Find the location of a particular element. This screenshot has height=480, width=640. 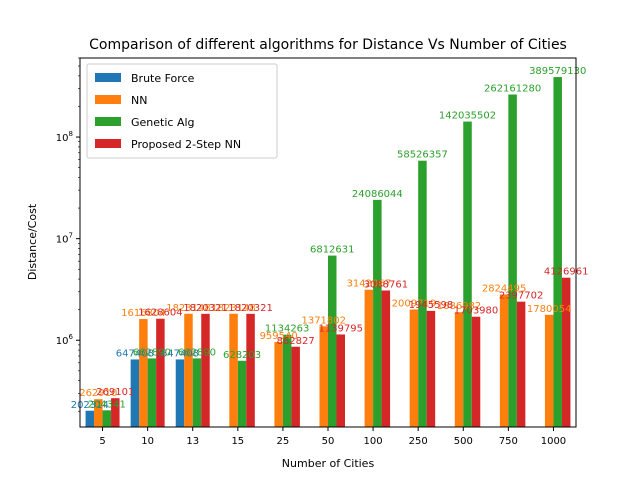

legend-box is located at coordinates (182, 111).